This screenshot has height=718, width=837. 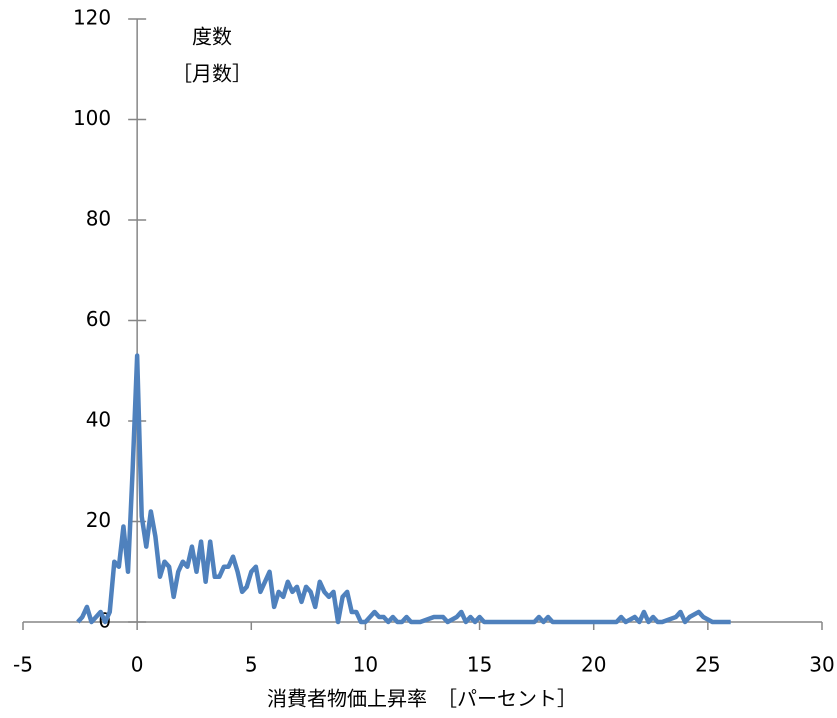 I want to click on x-axis-label: 消費者物価上昇率 ［パーセント］, so click(x=422, y=699).